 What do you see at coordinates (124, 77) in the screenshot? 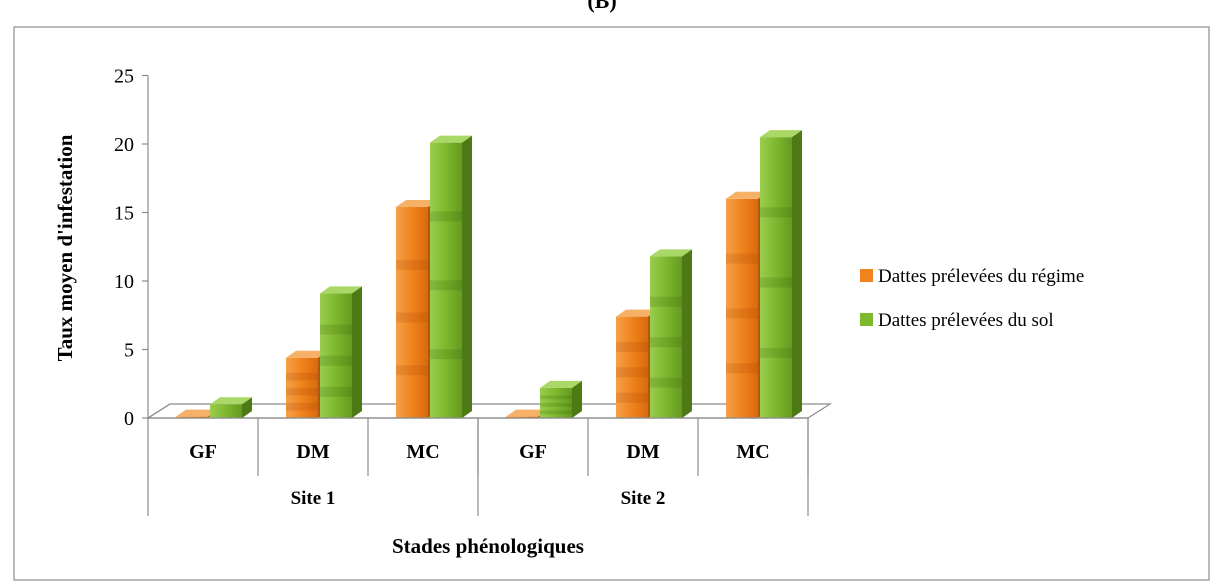
I see `y-tick-label: 25` at bounding box center [124, 77].